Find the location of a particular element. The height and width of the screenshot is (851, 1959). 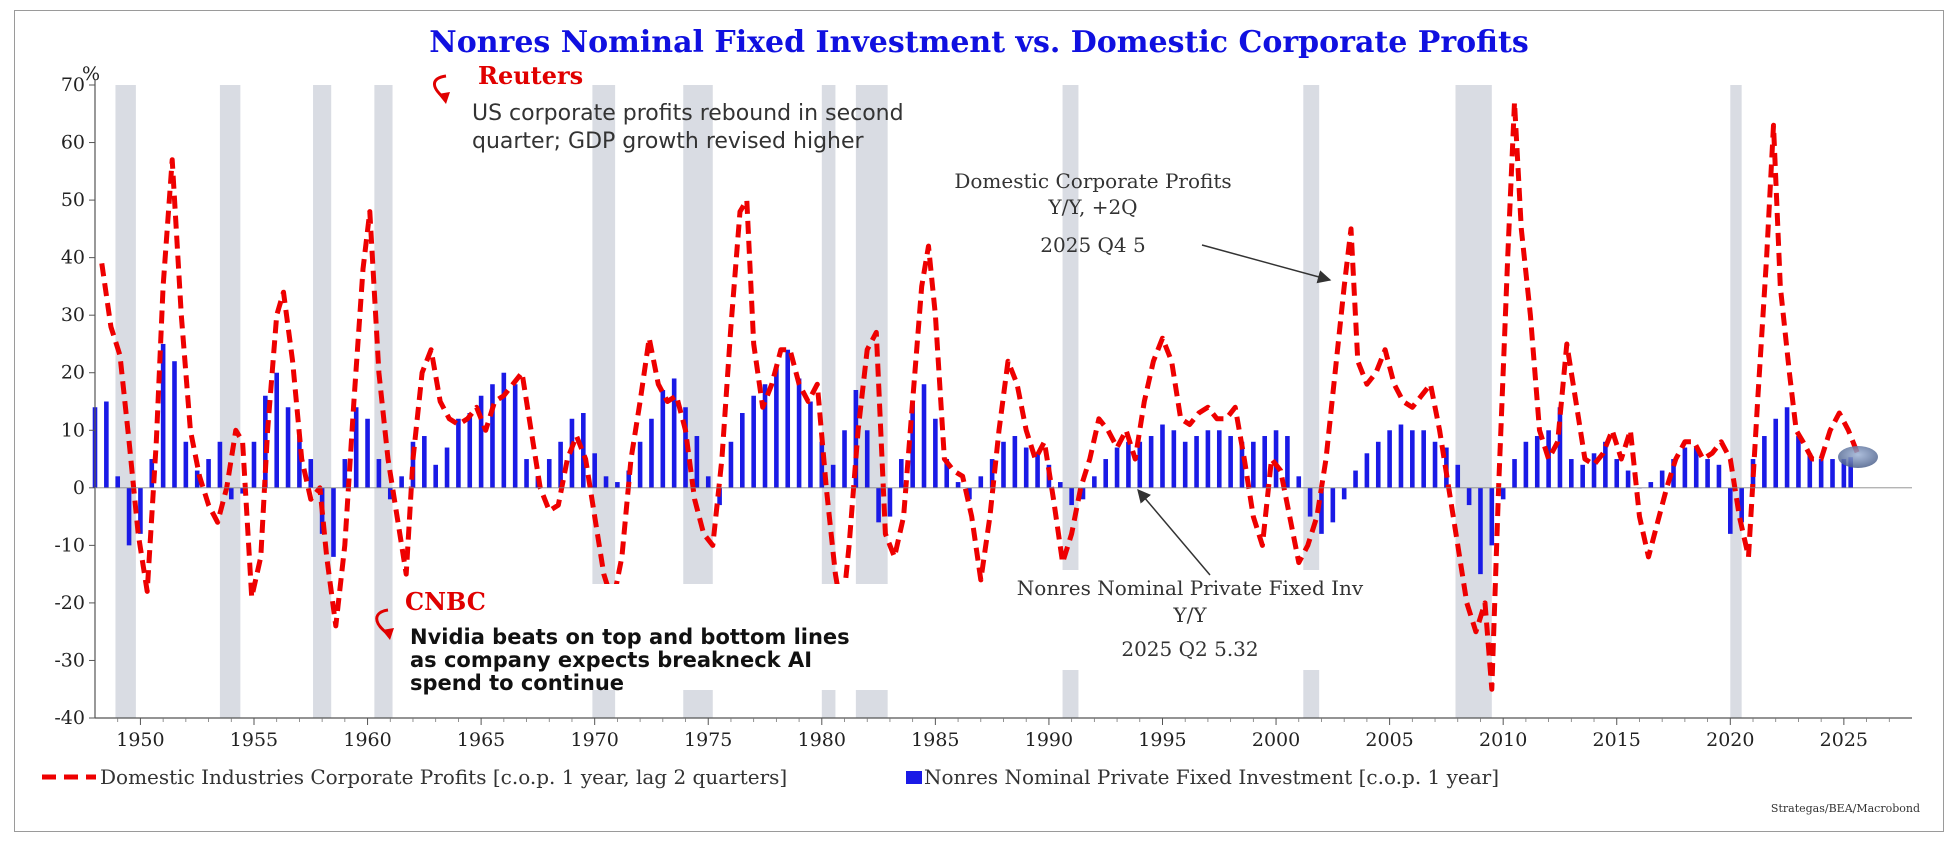

invest-annotation-value: 2025 Q2 5.32 is located at coordinates (1189, 649).